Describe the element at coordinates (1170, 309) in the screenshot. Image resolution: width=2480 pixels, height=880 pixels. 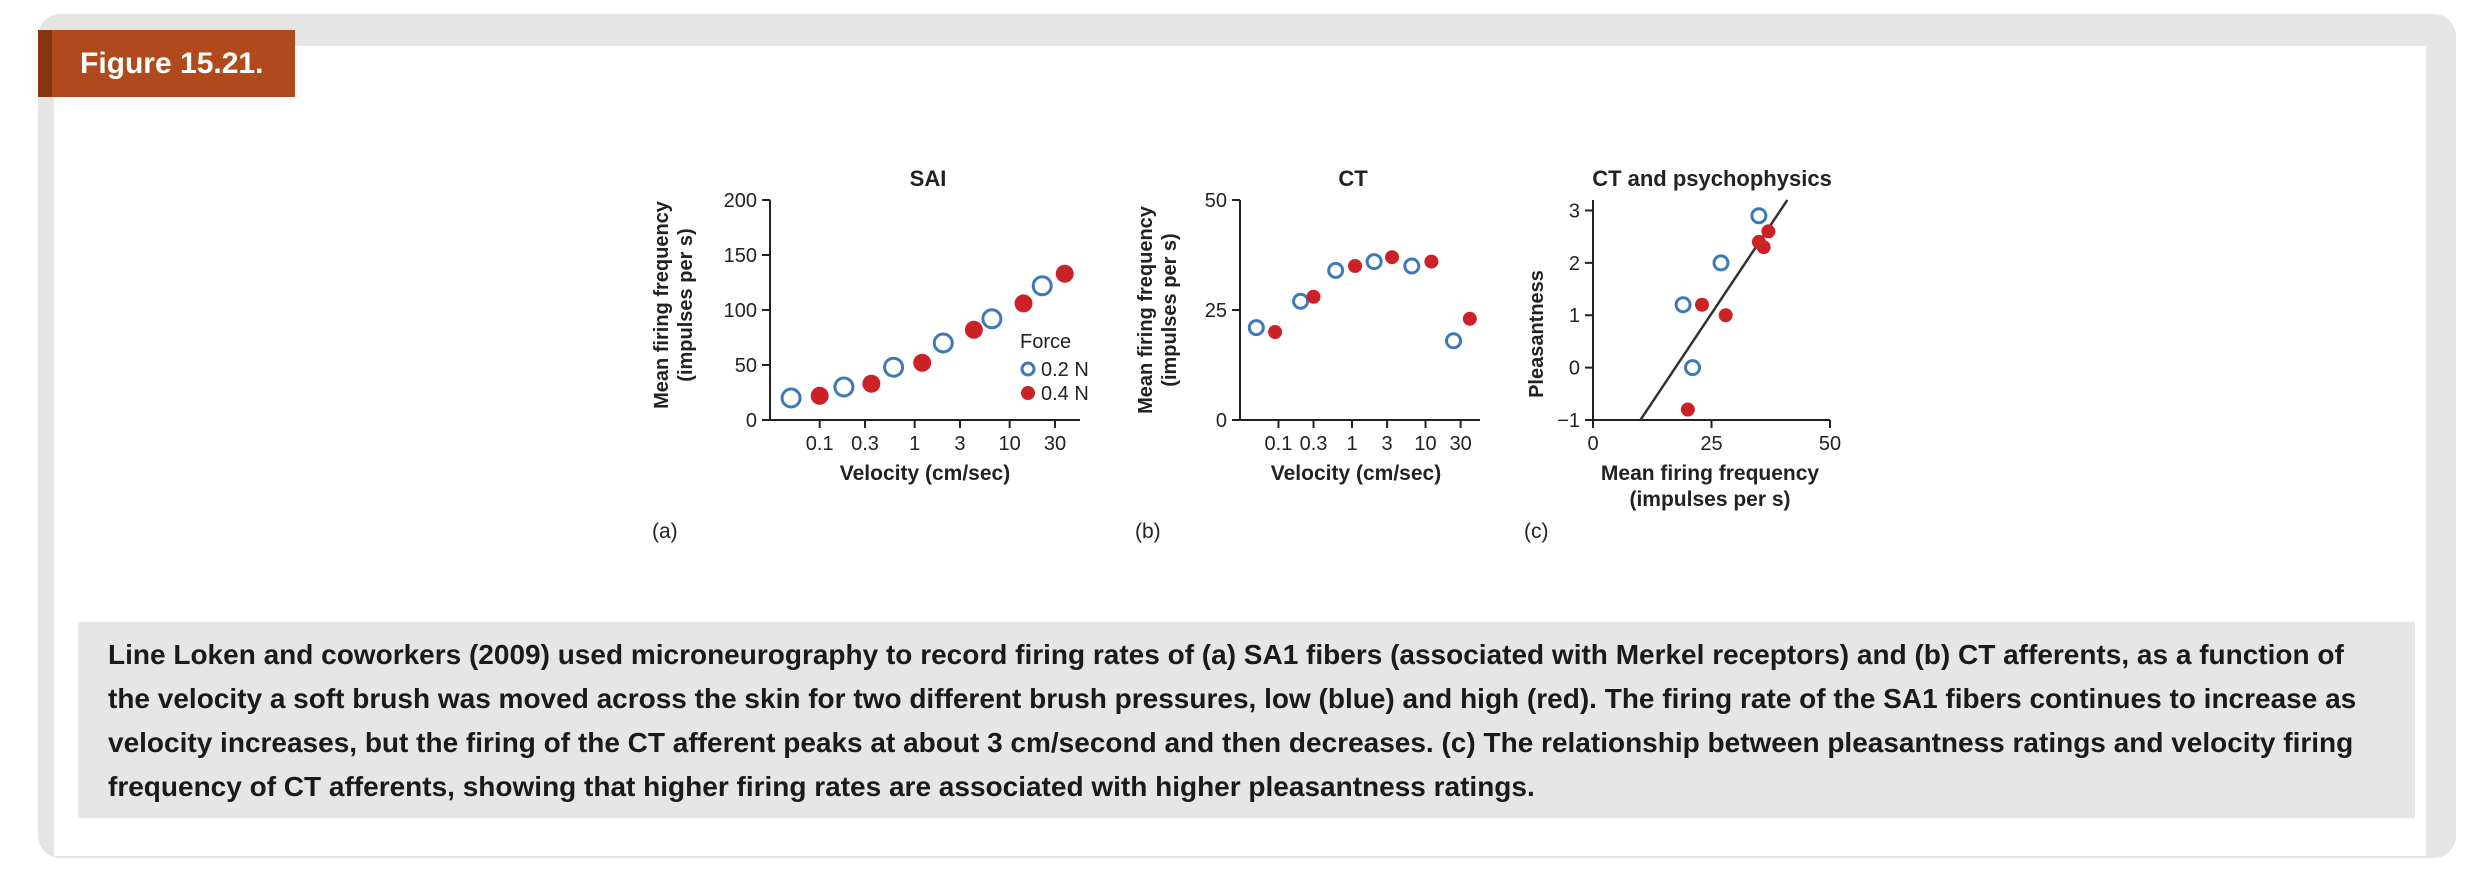
I see `panel-b-ylabel2: (impulses per s)` at that location.